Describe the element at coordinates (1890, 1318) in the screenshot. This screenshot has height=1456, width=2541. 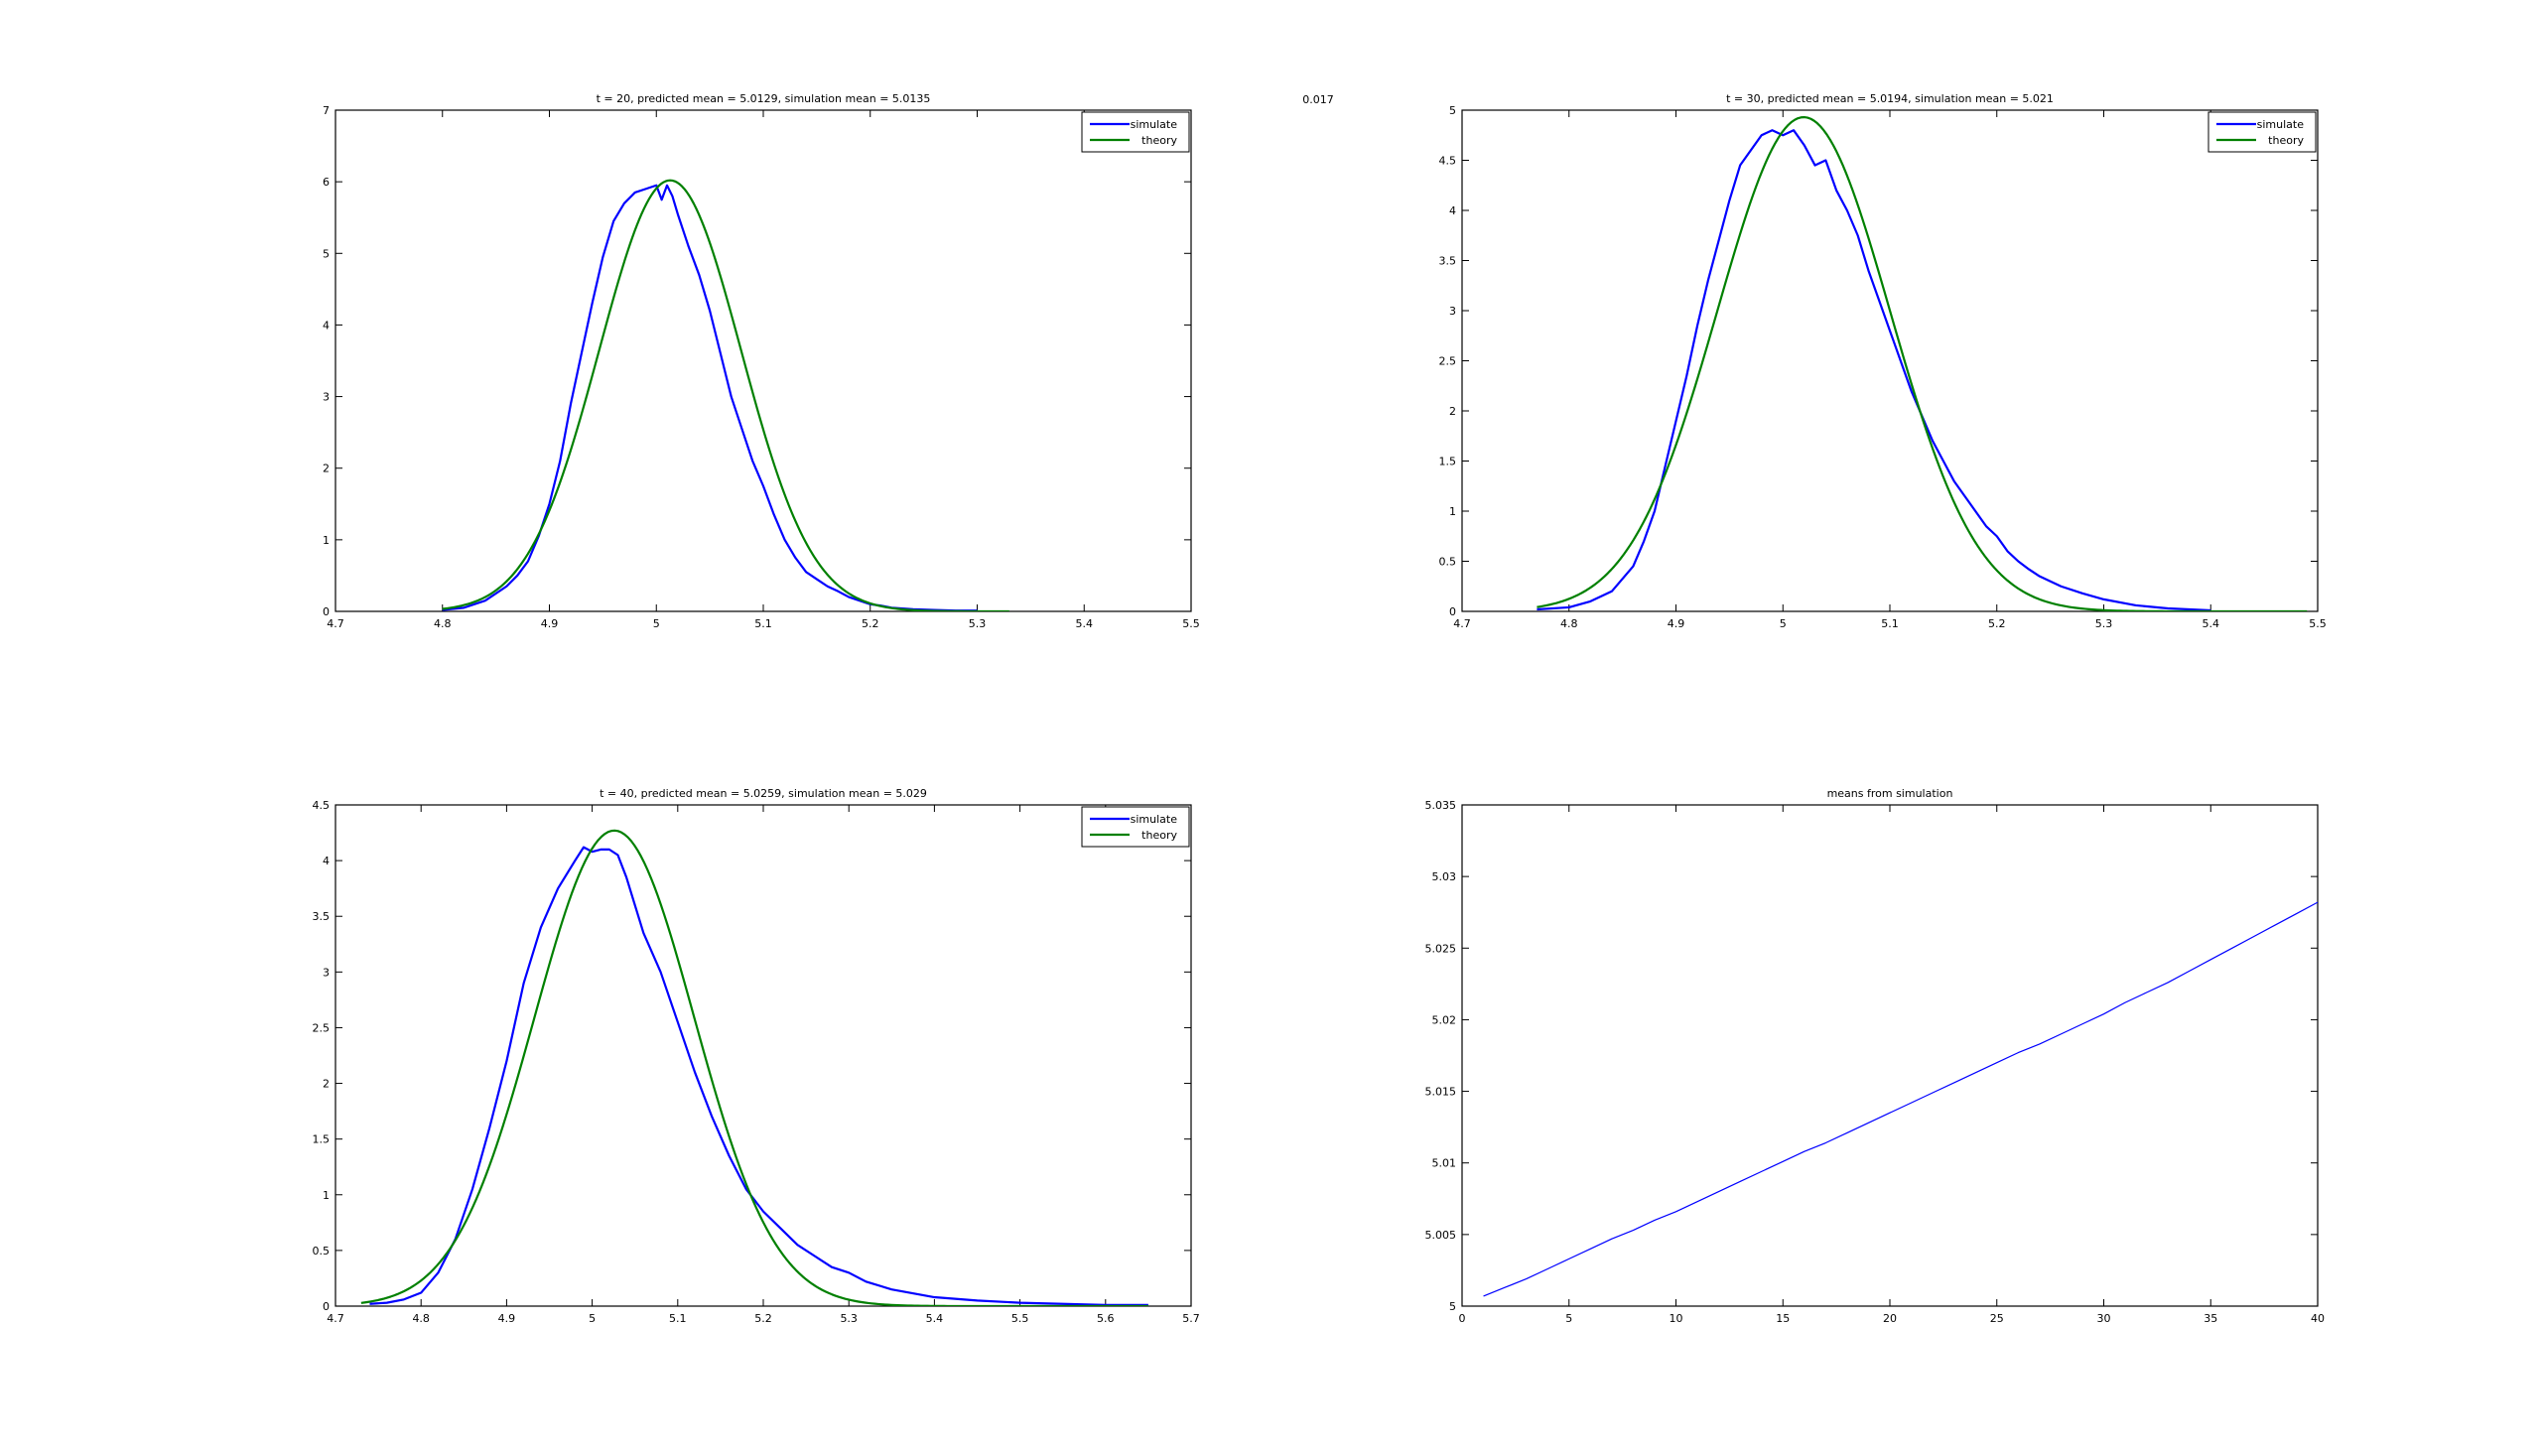
I see `x-tick-label: 20` at that location.